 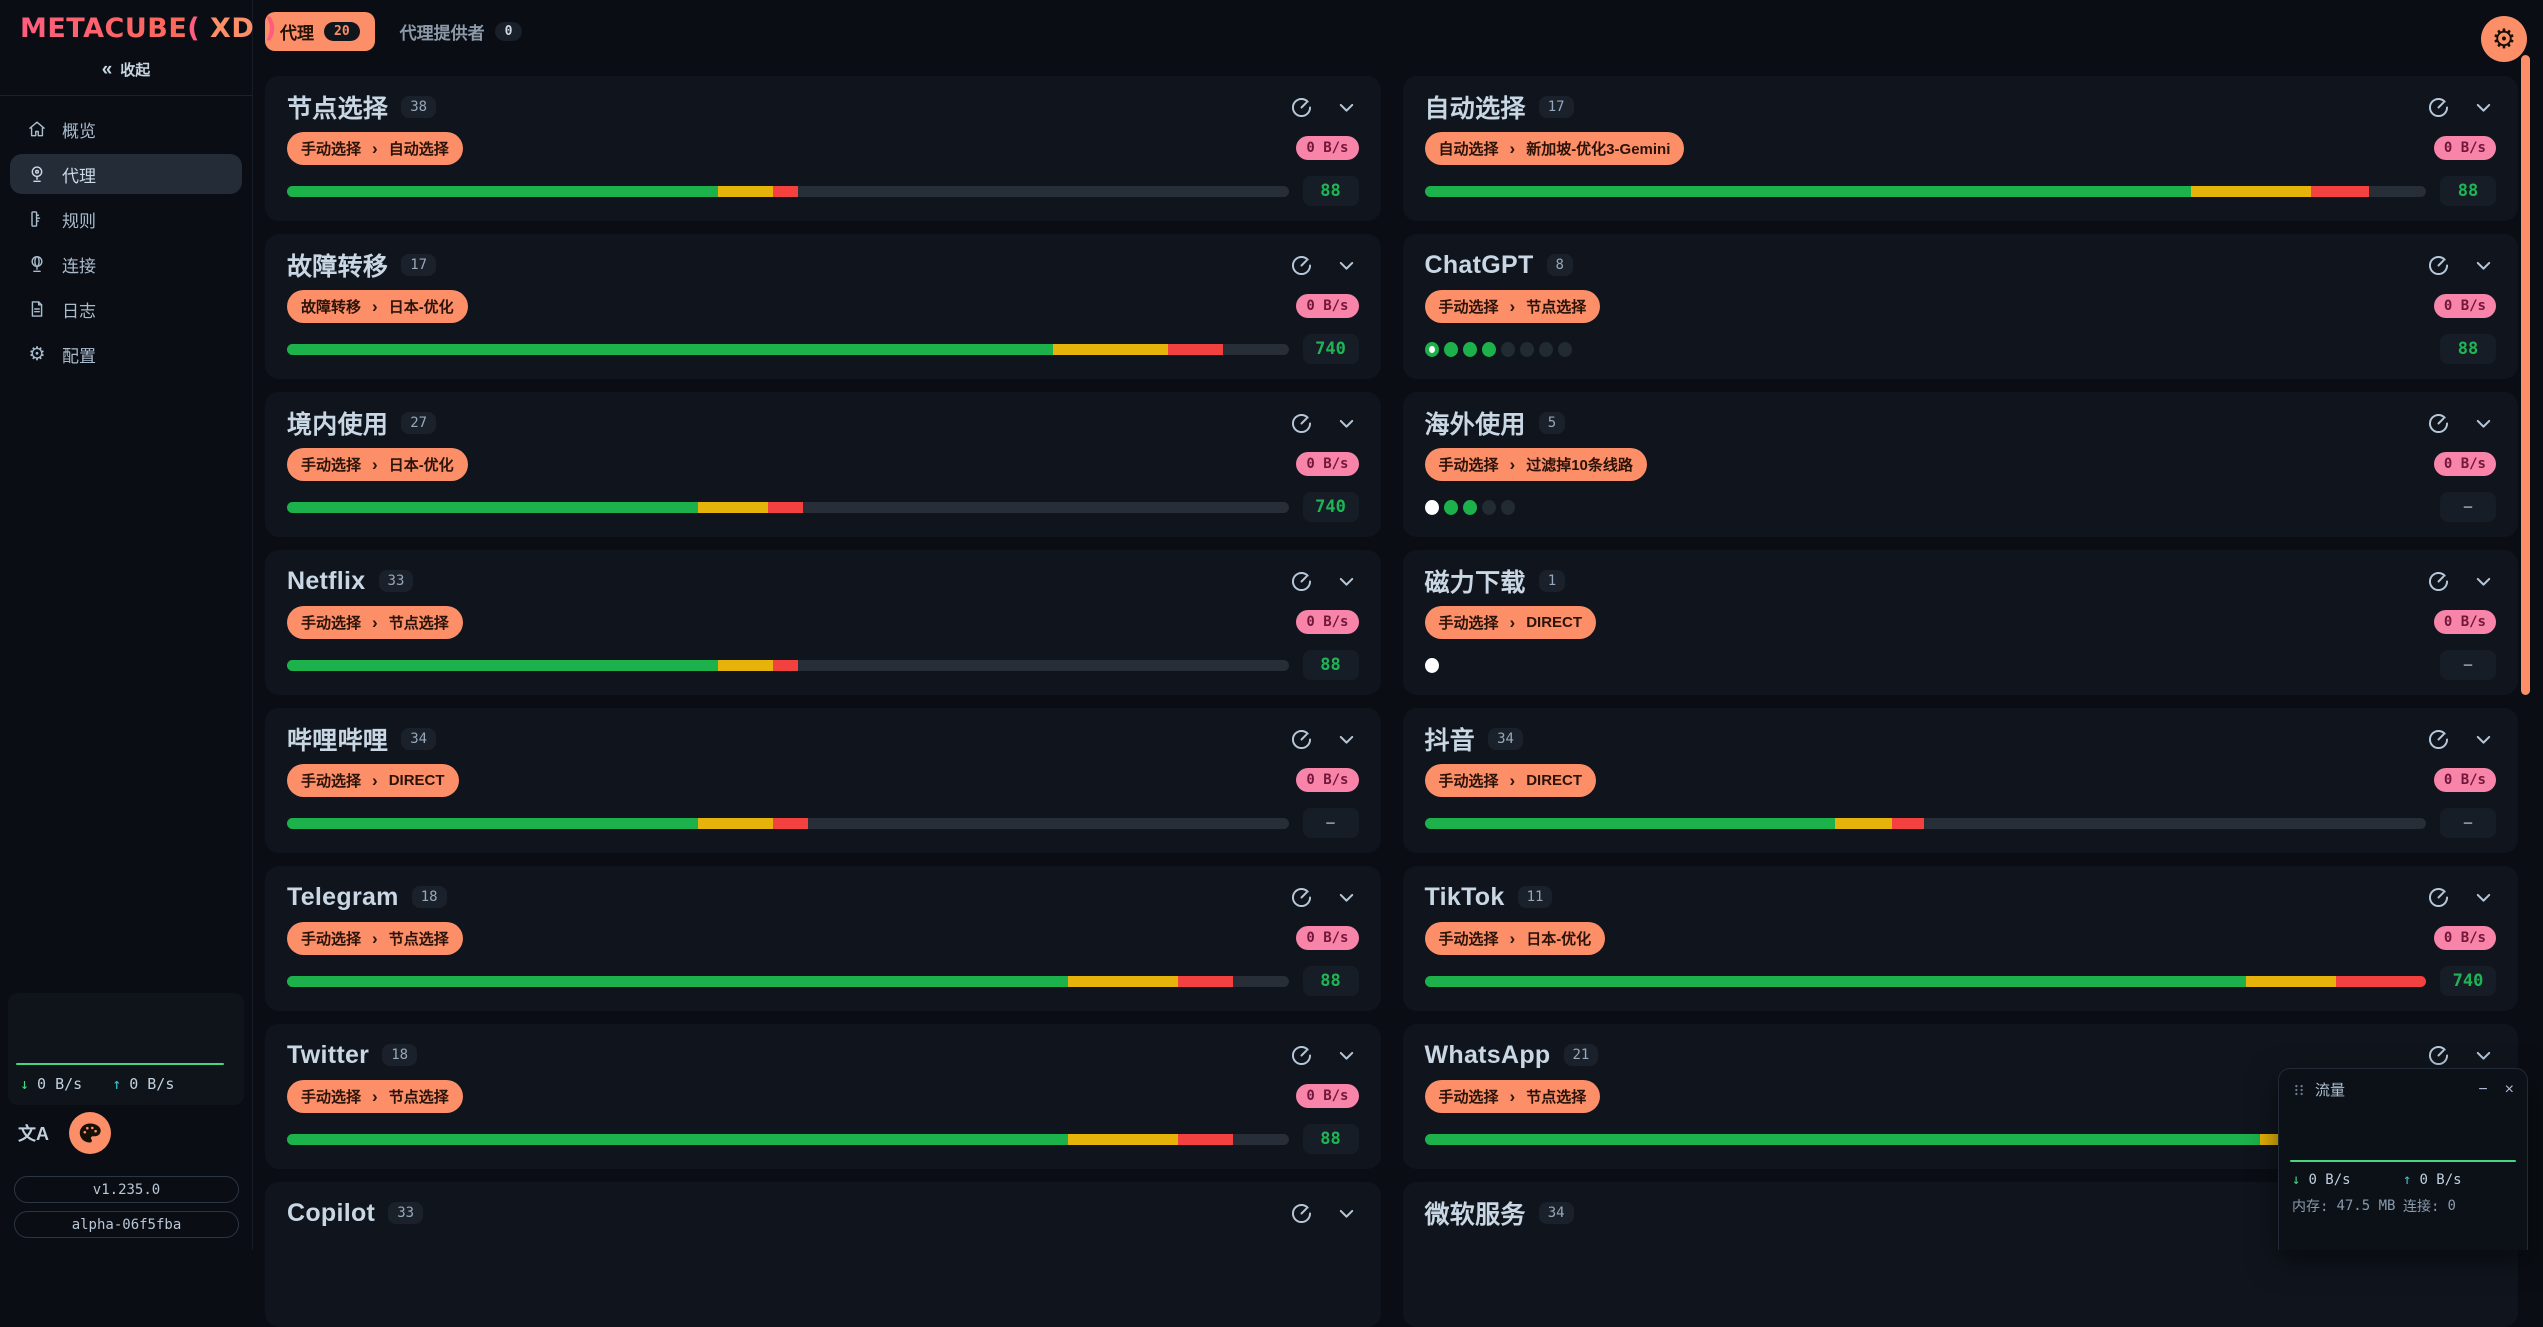 What do you see at coordinates (320, 31) in the screenshot?
I see `tab-proxies: 代理 20` at bounding box center [320, 31].